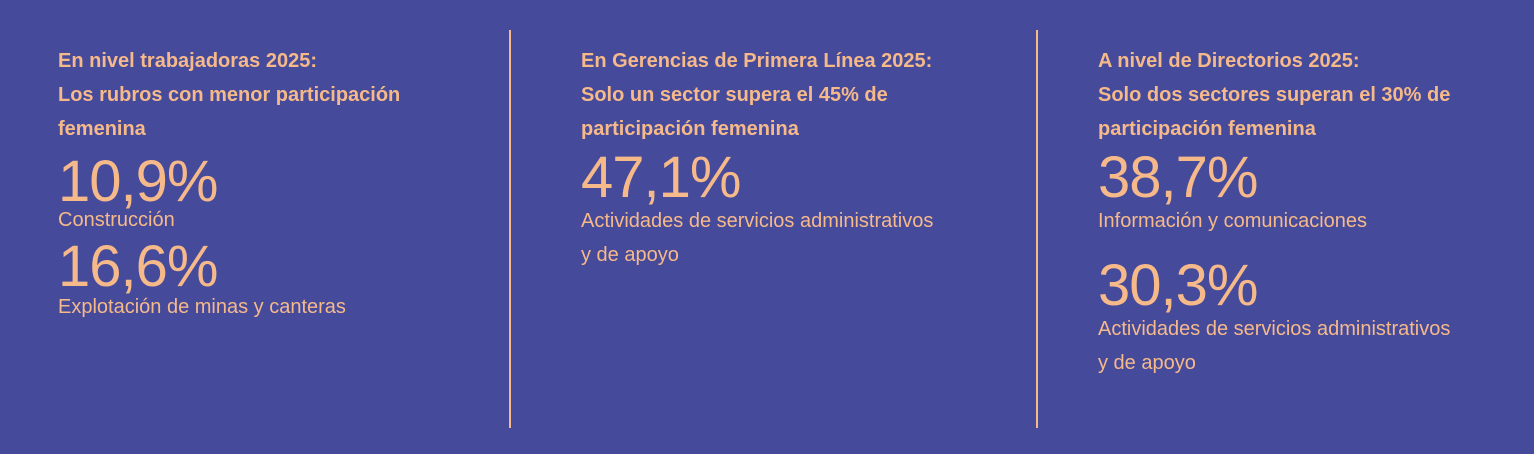  Describe the element at coordinates (661, 177) in the screenshot. I see `stat-value: 47,1%` at that location.